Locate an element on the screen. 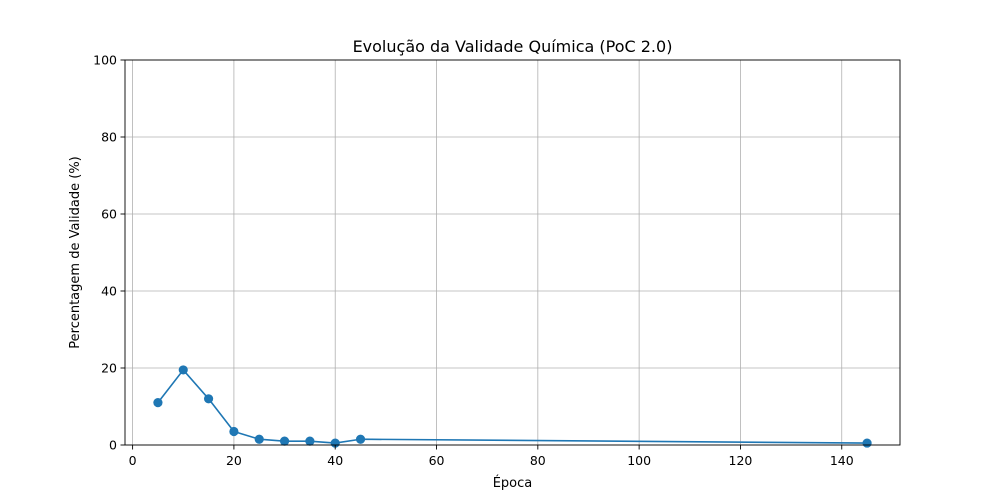 This screenshot has width=1000, height=500. x-tick-label: 100 is located at coordinates (639, 460).